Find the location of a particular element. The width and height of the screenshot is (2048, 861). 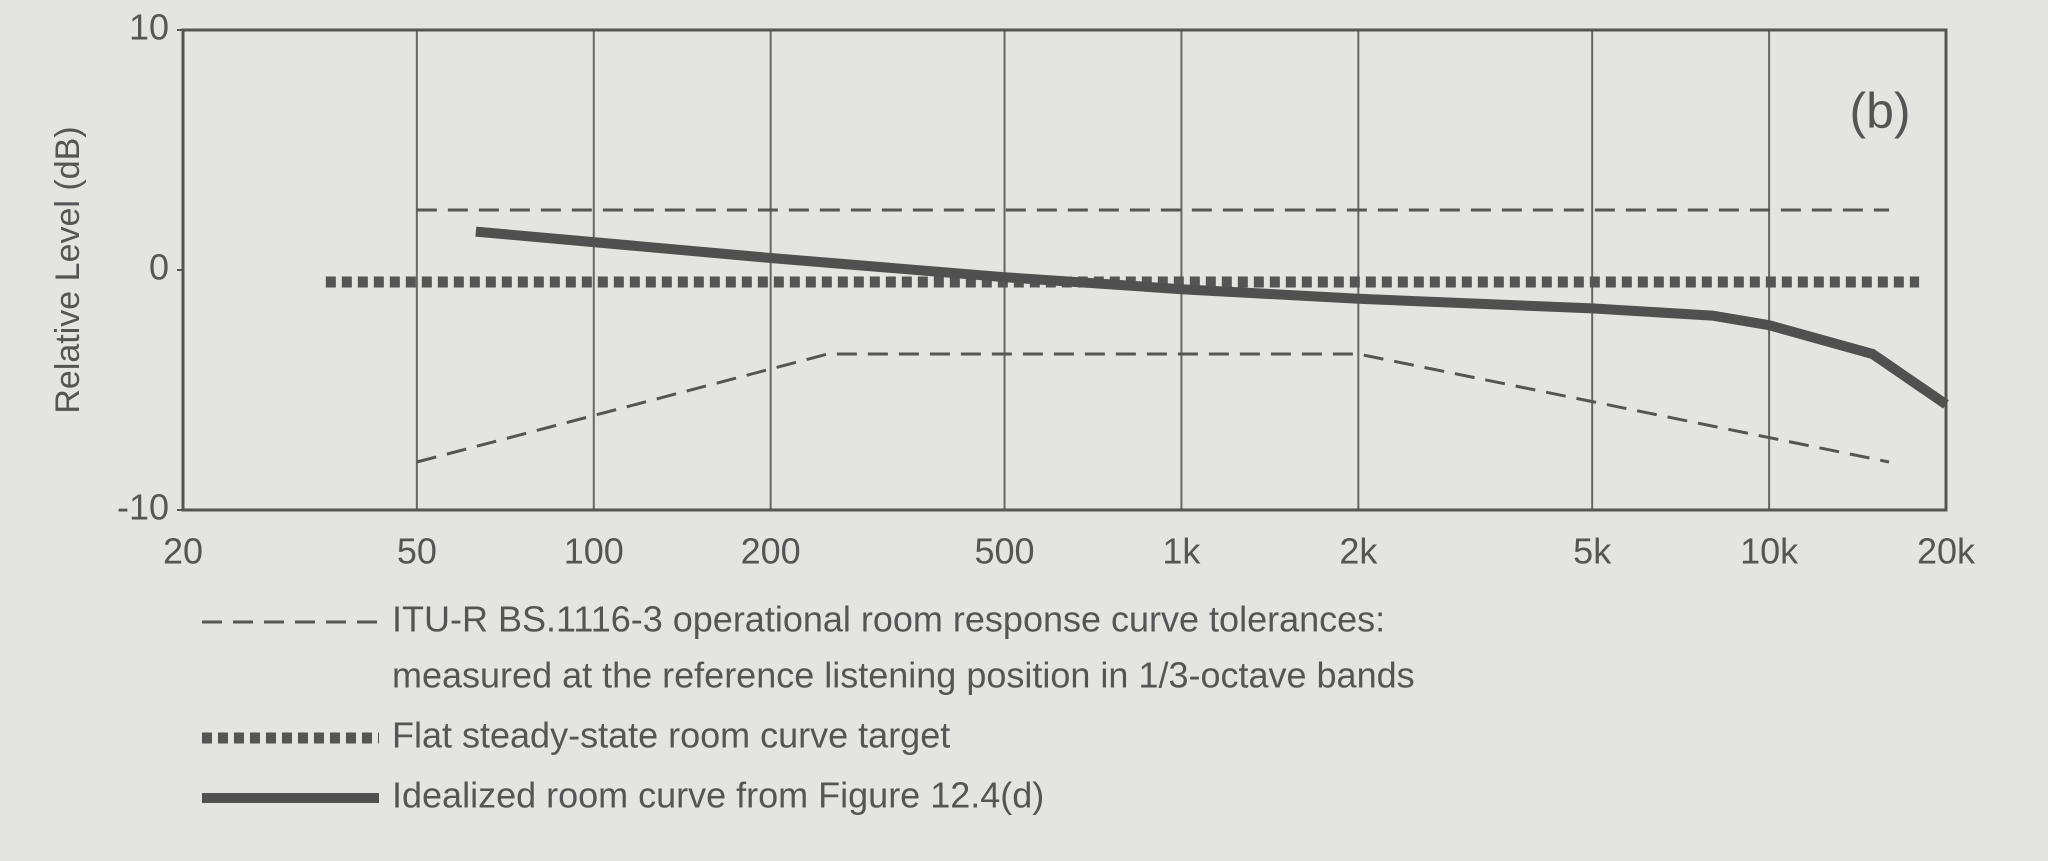

x-tick-label: 500 is located at coordinates (1004, 551).